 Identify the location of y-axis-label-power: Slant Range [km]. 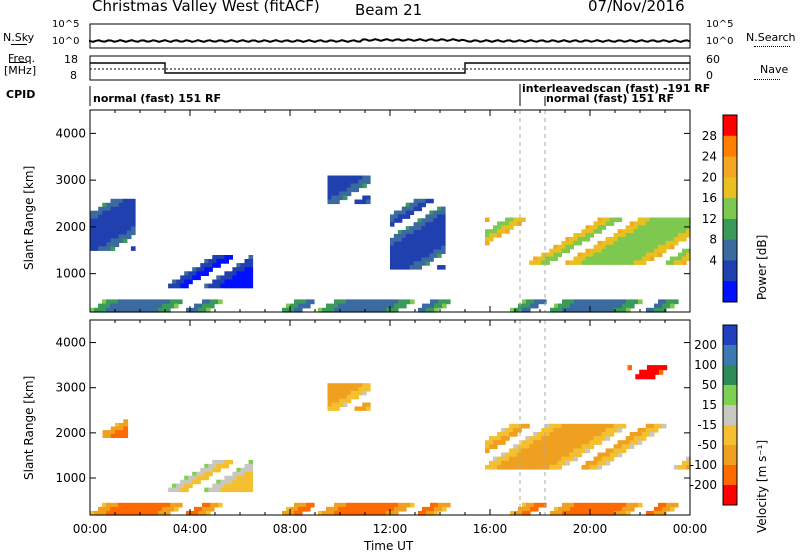
(29, 217).